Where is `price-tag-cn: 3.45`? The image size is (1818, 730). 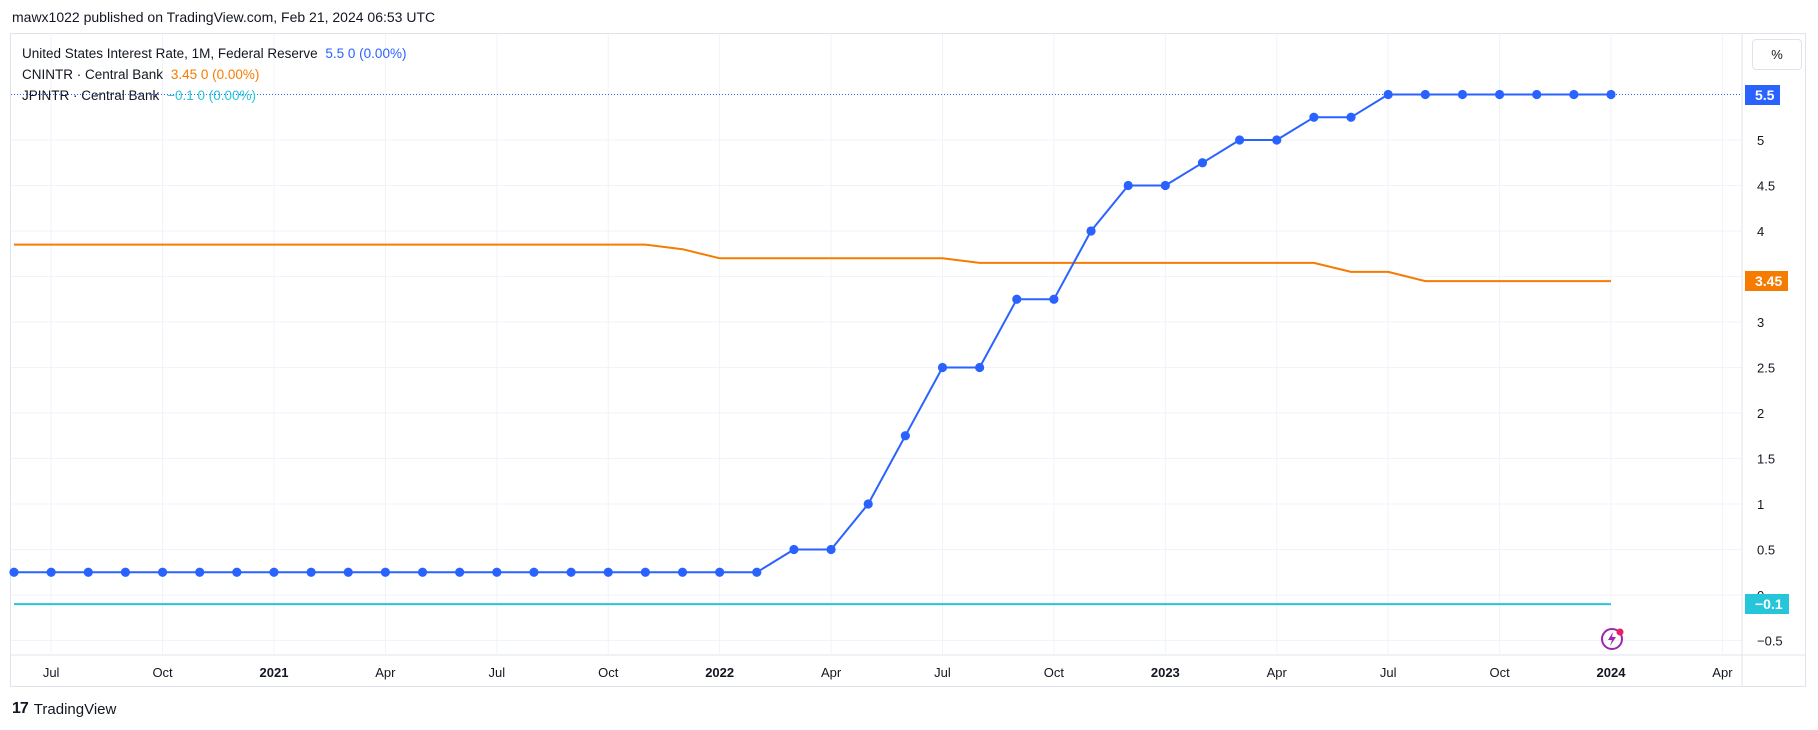 price-tag-cn: 3.45 is located at coordinates (1767, 281).